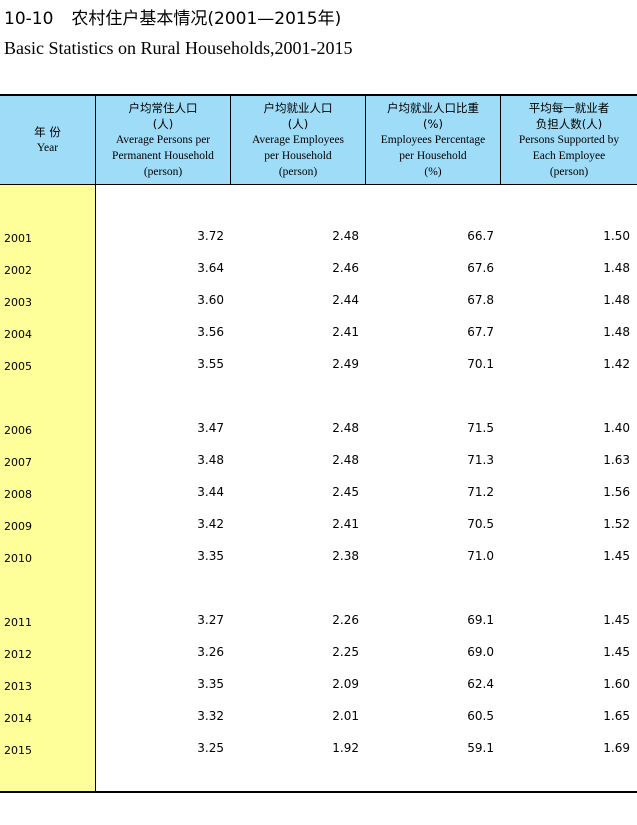 The image size is (637, 825). What do you see at coordinates (345, 492) in the screenshot?
I see `avg-employees-cell: 2.45` at bounding box center [345, 492].